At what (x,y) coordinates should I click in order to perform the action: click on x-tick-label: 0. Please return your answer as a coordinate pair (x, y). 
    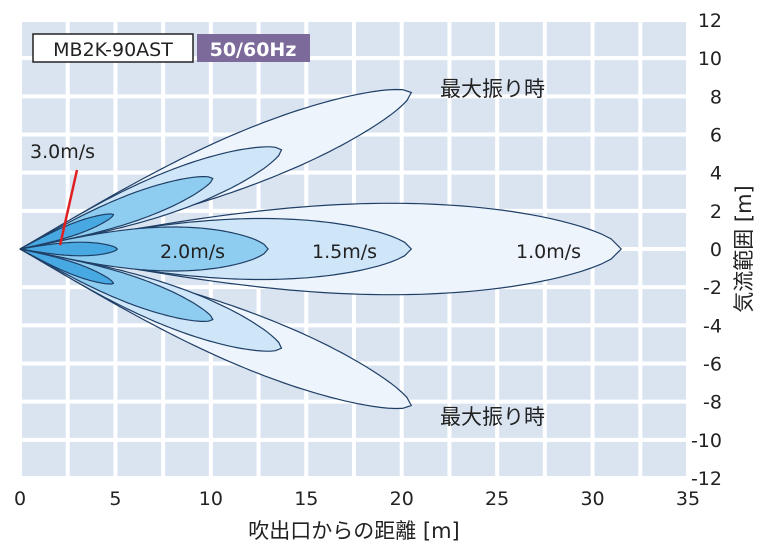
    Looking at the image, I should click on (20, 499).